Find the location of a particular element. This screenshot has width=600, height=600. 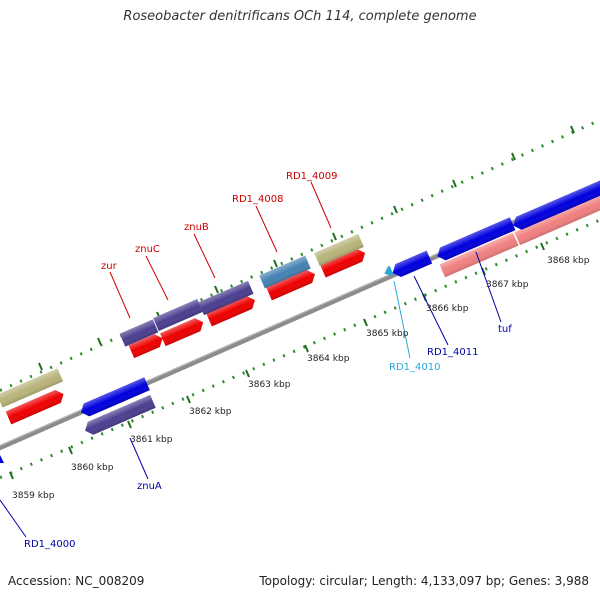

gene-purple-znuC is located at coordinates (178, 315).